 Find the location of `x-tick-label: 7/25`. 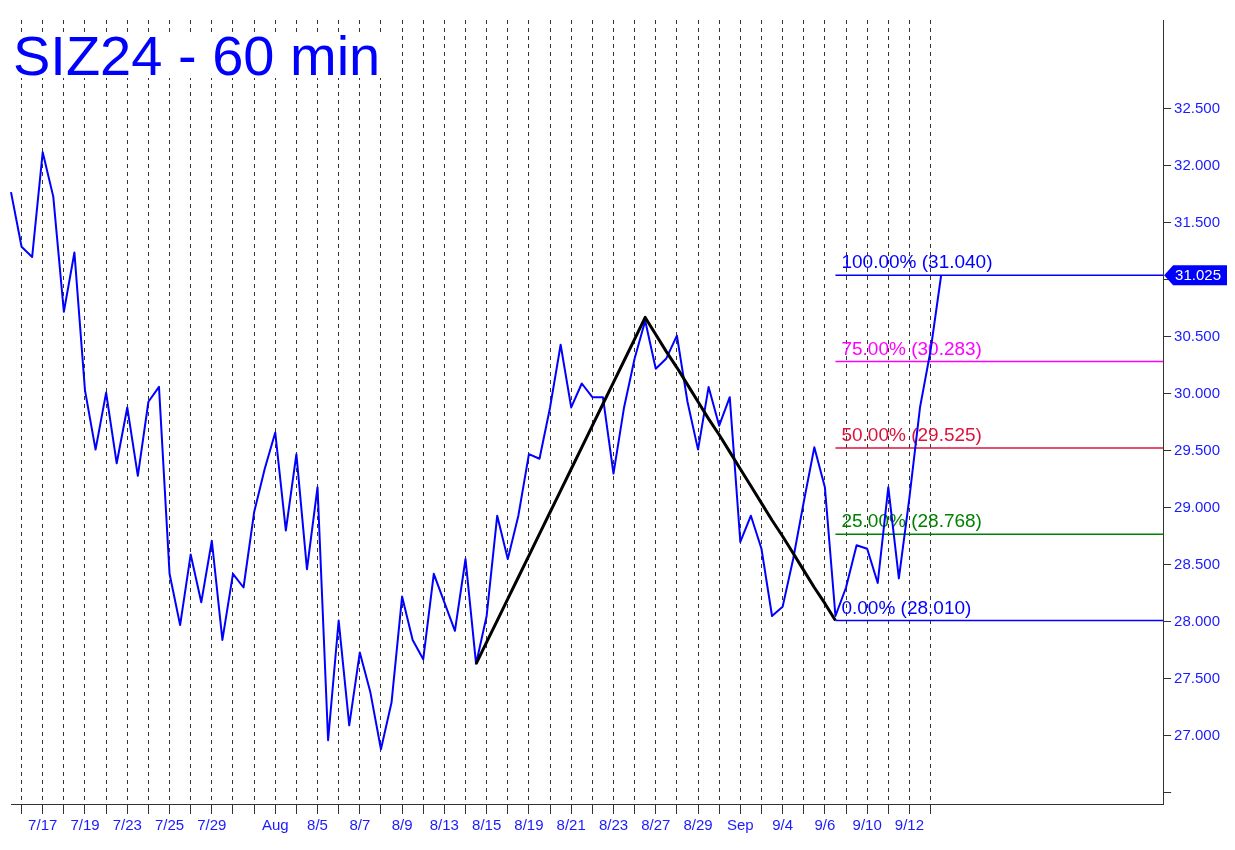

x-tick-label: 7/25 is located at coordinates (169, 825).